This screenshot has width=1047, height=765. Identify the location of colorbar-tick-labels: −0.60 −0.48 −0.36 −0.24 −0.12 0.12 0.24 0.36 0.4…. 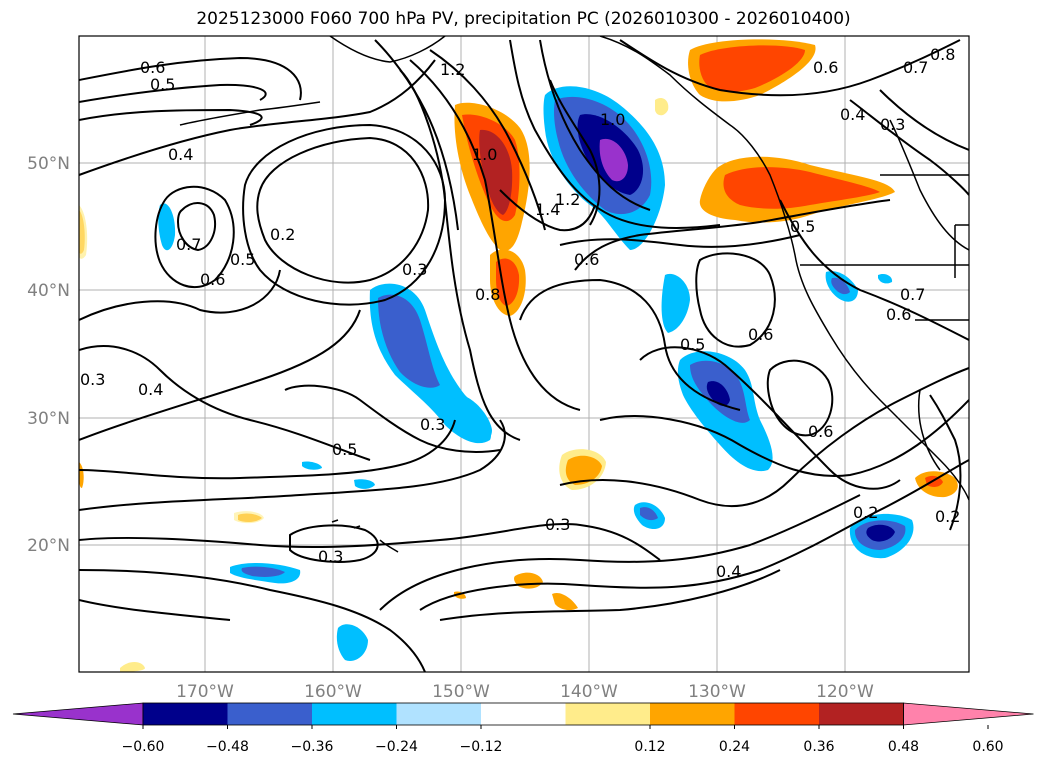
(563, 740).